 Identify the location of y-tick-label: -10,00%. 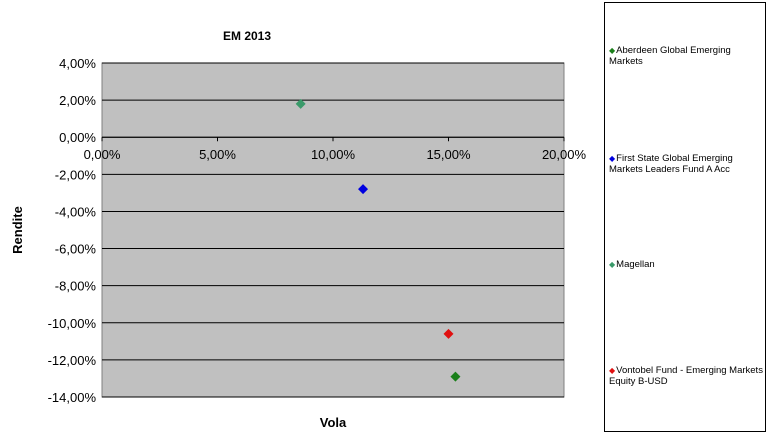
(72, 323).